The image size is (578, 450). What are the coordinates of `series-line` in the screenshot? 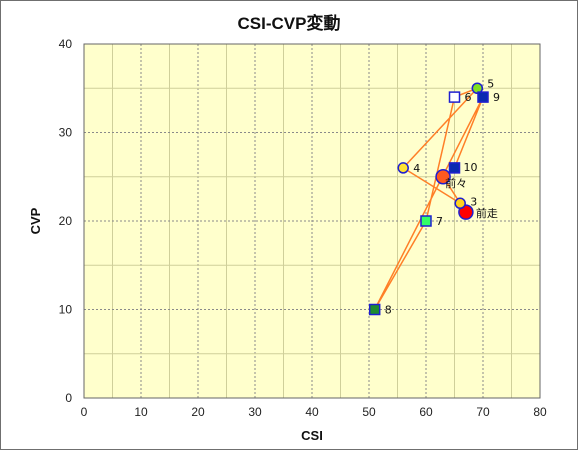 It's located at (429, 198).